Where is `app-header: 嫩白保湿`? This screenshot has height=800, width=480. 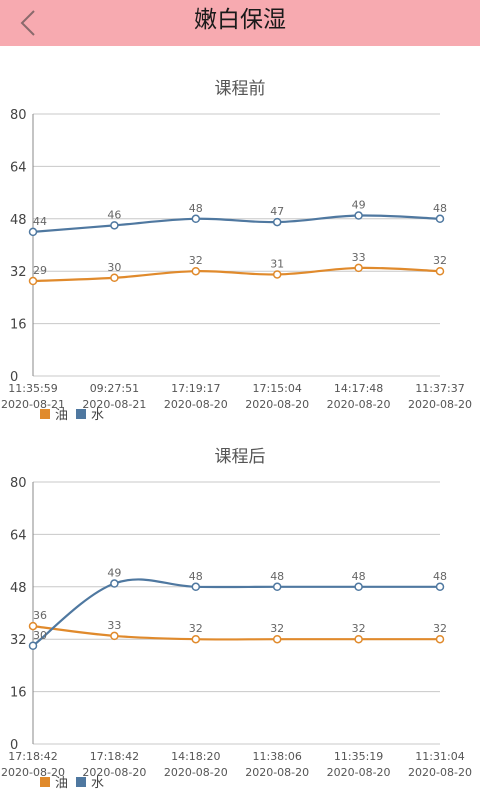 app-header: 嫩白保湿 is located at coordinates (240, 23).